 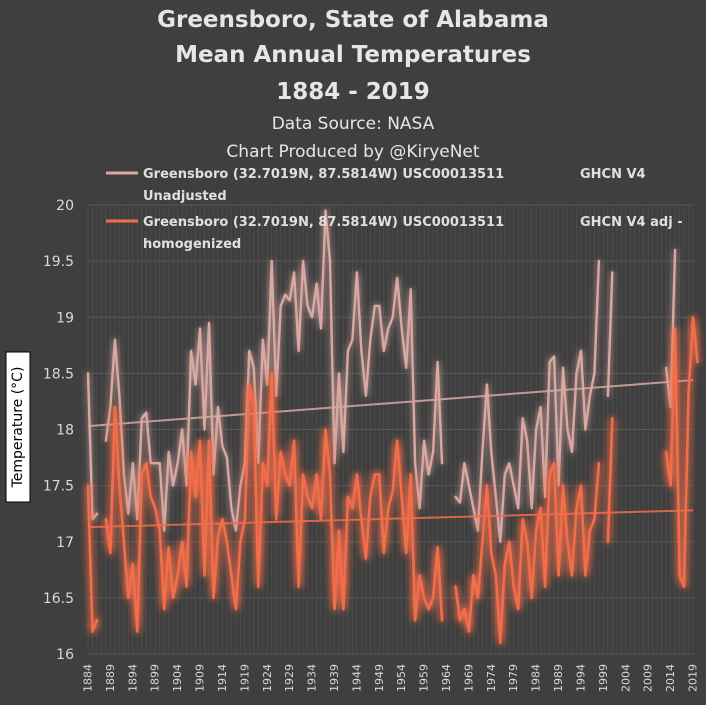 I want to click on chart-subtitle-line-1: Data Source: NASA, so click(x=353, y=124).